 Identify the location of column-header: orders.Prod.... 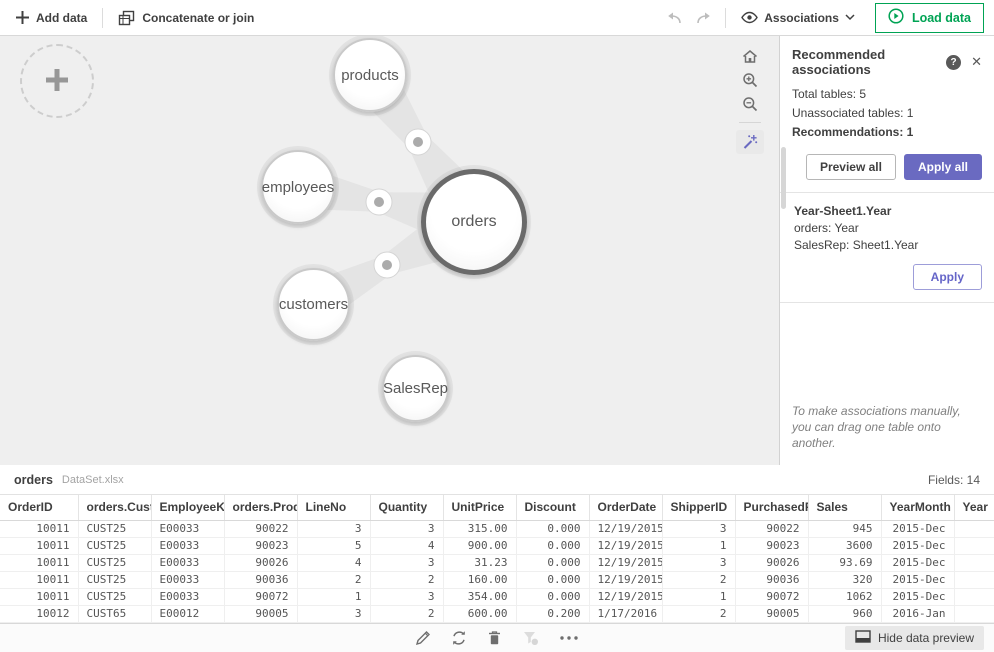
(261, 508).